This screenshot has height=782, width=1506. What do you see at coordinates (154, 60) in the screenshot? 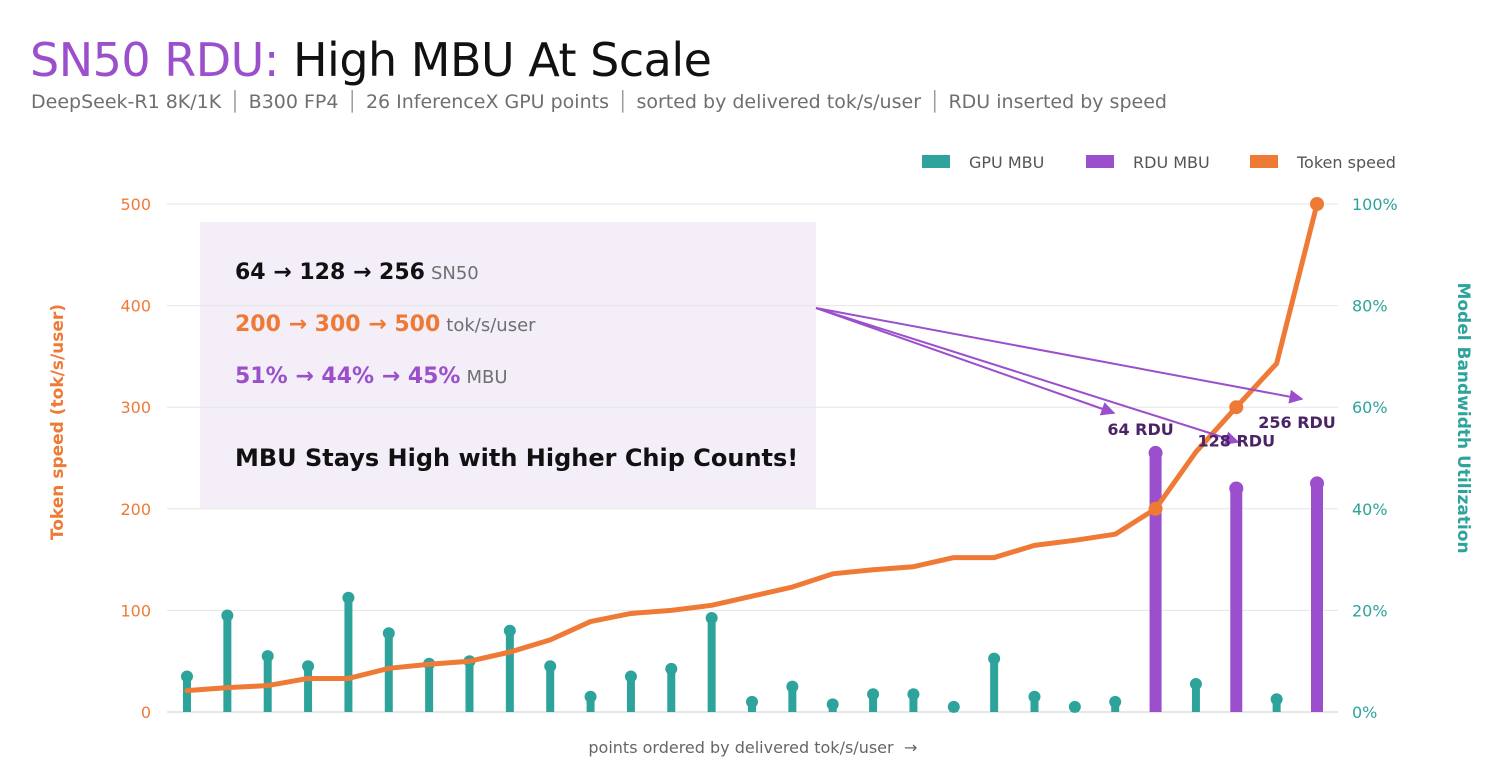
I see `title-brand: SN50 RDU:` at bounding box center [154, 60].